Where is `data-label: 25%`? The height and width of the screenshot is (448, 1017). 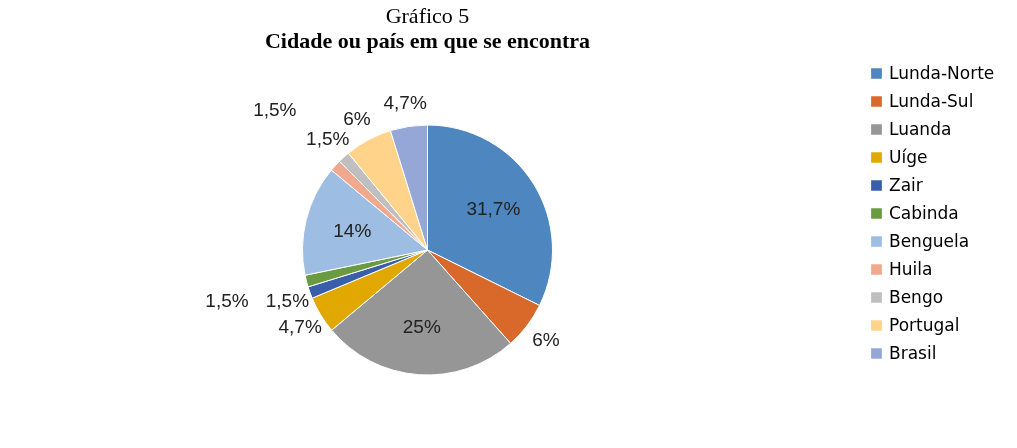
data-label: 25% is located at coordinates (421, 327).